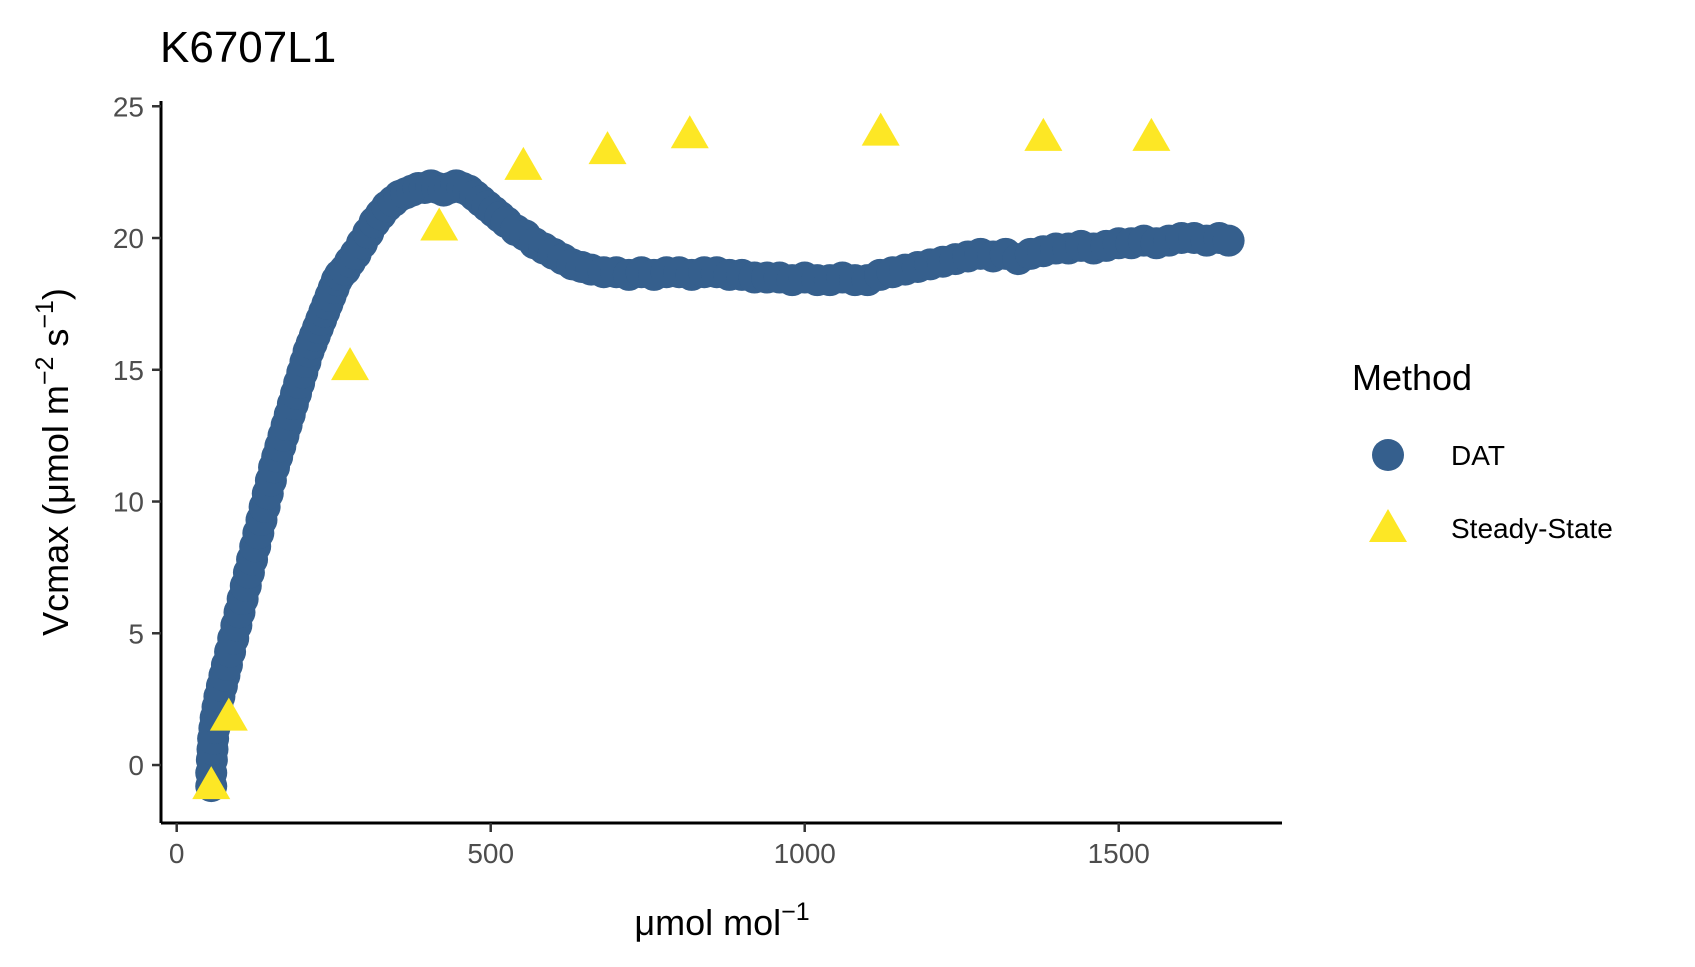 The width and height of the screenshot is (1695, 967). What do you see at coordinates (128, 370) in the screenshot?
I see `y-tick-label: 15` at bounding box center [128, 370].